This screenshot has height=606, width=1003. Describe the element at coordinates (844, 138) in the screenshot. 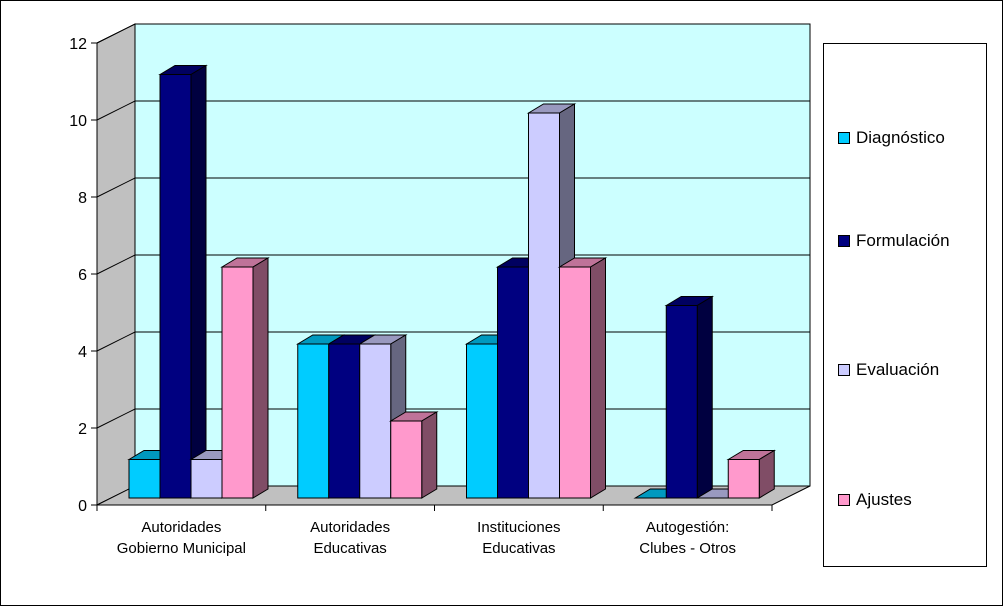

I see `legend-swatch-diagnostico` at that location.